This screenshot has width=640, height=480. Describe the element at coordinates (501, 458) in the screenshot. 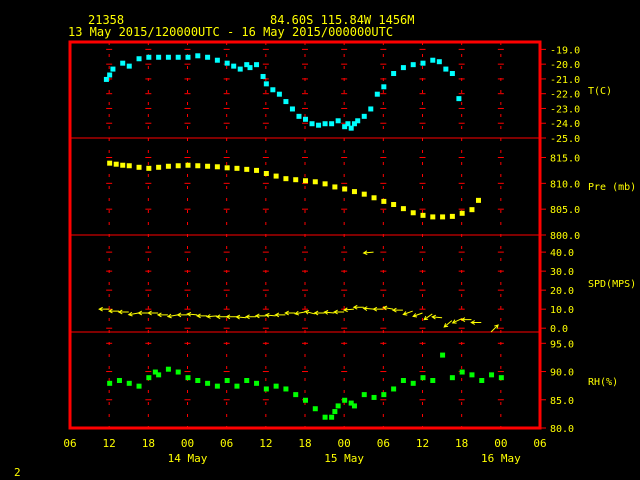

I see `day-label: 16 May` at that location.